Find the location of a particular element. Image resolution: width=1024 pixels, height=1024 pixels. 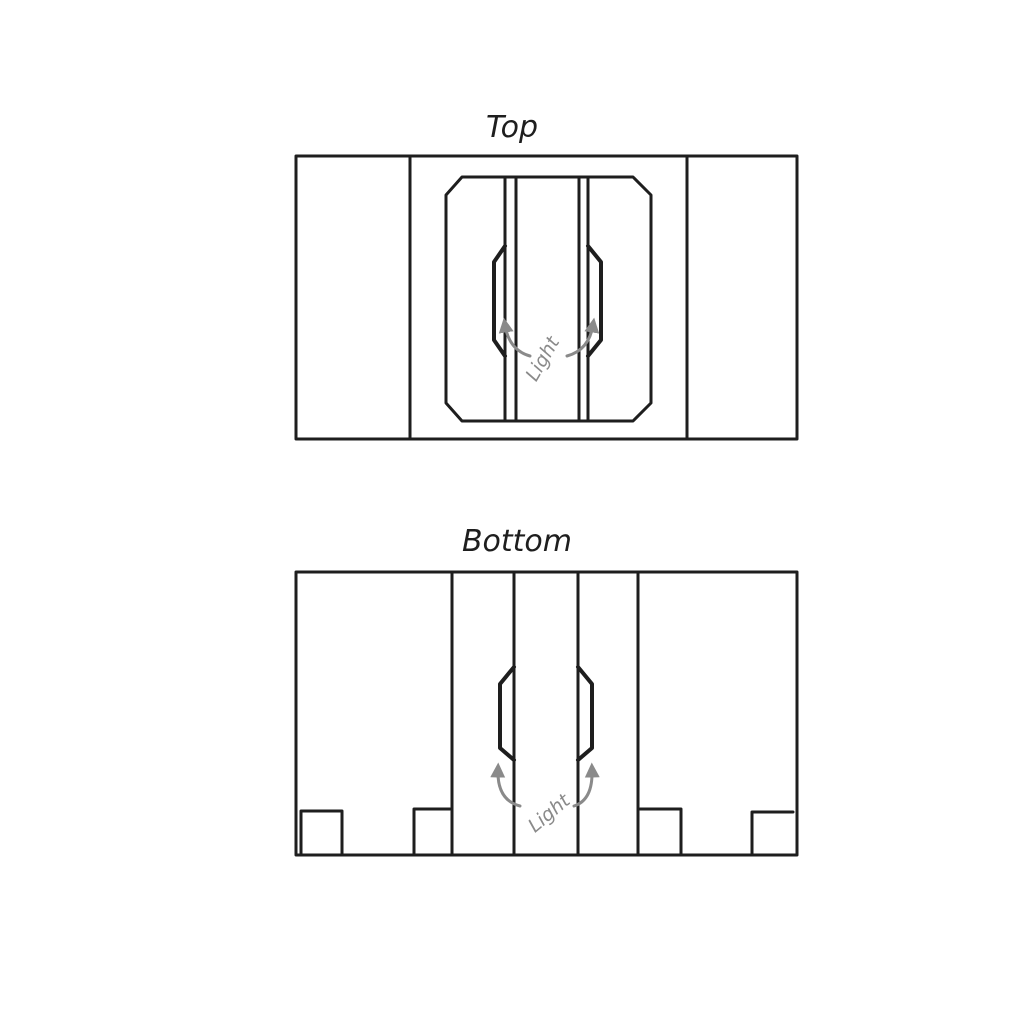

top-outer-frame is located at coordinates (546, 297).